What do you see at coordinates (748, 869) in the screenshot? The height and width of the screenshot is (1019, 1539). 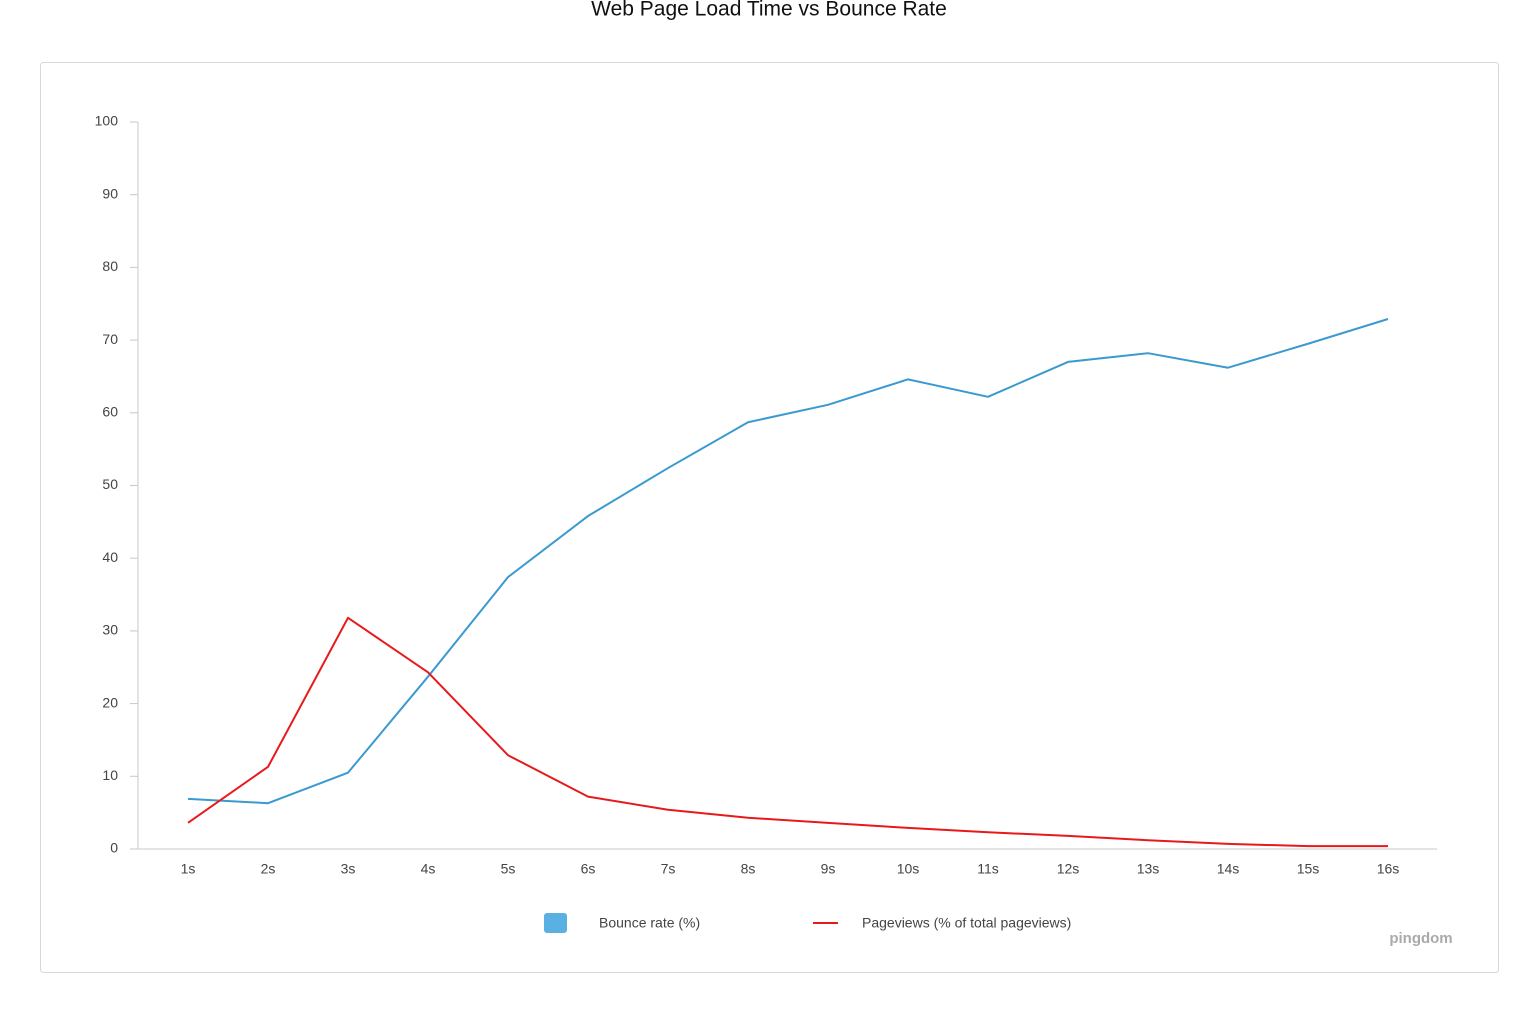 I see `x-tick-label: 8s` at bounding box center [748, 869].